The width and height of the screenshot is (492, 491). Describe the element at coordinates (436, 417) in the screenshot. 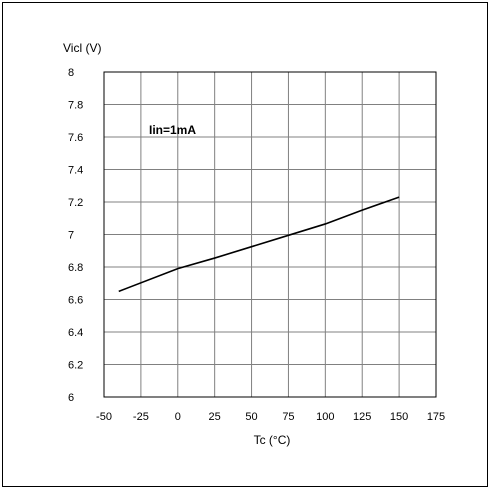

I see `x-tick-label: 175` at that location.